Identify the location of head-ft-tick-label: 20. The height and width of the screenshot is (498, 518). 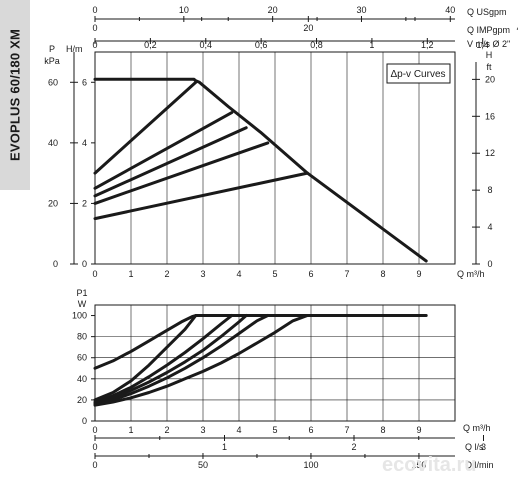
(490, 79).